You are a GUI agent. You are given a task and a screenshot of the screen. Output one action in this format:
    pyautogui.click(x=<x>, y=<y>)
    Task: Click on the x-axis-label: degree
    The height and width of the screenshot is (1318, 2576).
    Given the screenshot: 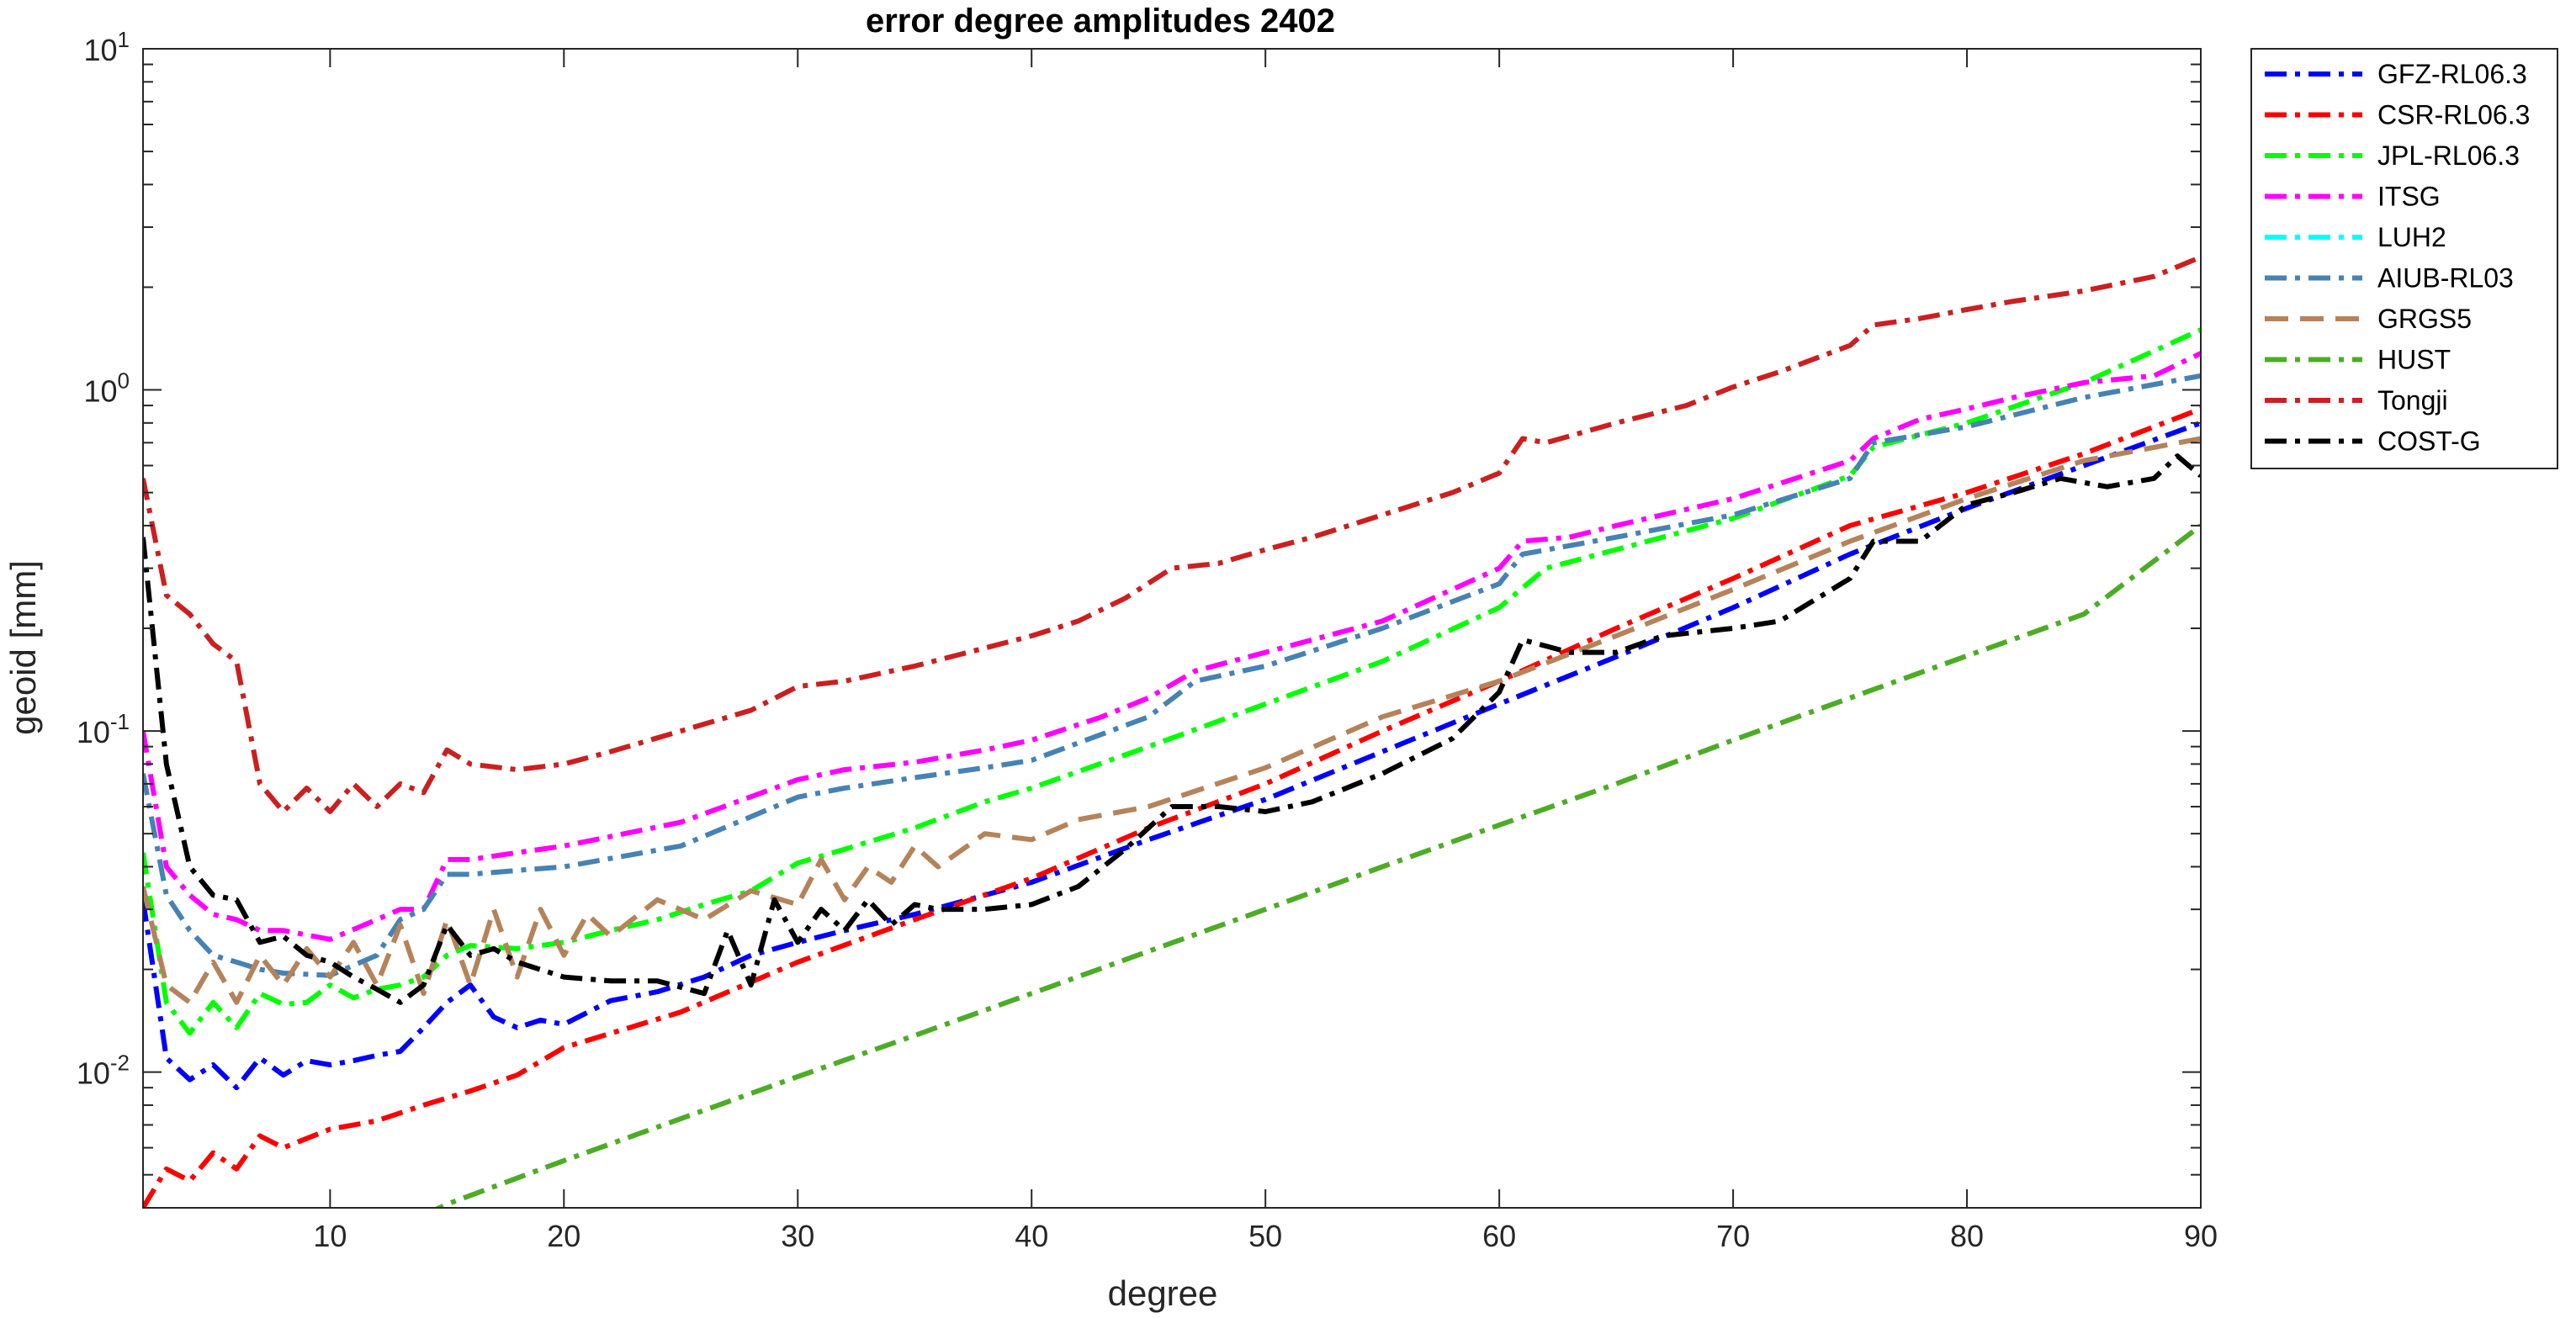 What is the action you would take?
    pyautogui.click(x=1163, y=1293)
    